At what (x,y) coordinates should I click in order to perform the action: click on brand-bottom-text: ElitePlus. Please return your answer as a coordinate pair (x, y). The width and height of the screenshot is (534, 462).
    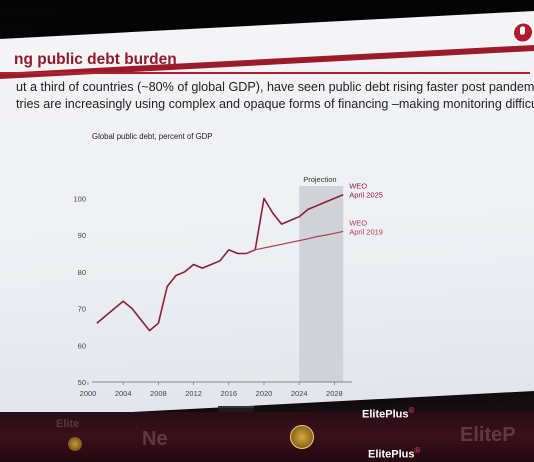
    Looking at the image, I should click on (391, 454).